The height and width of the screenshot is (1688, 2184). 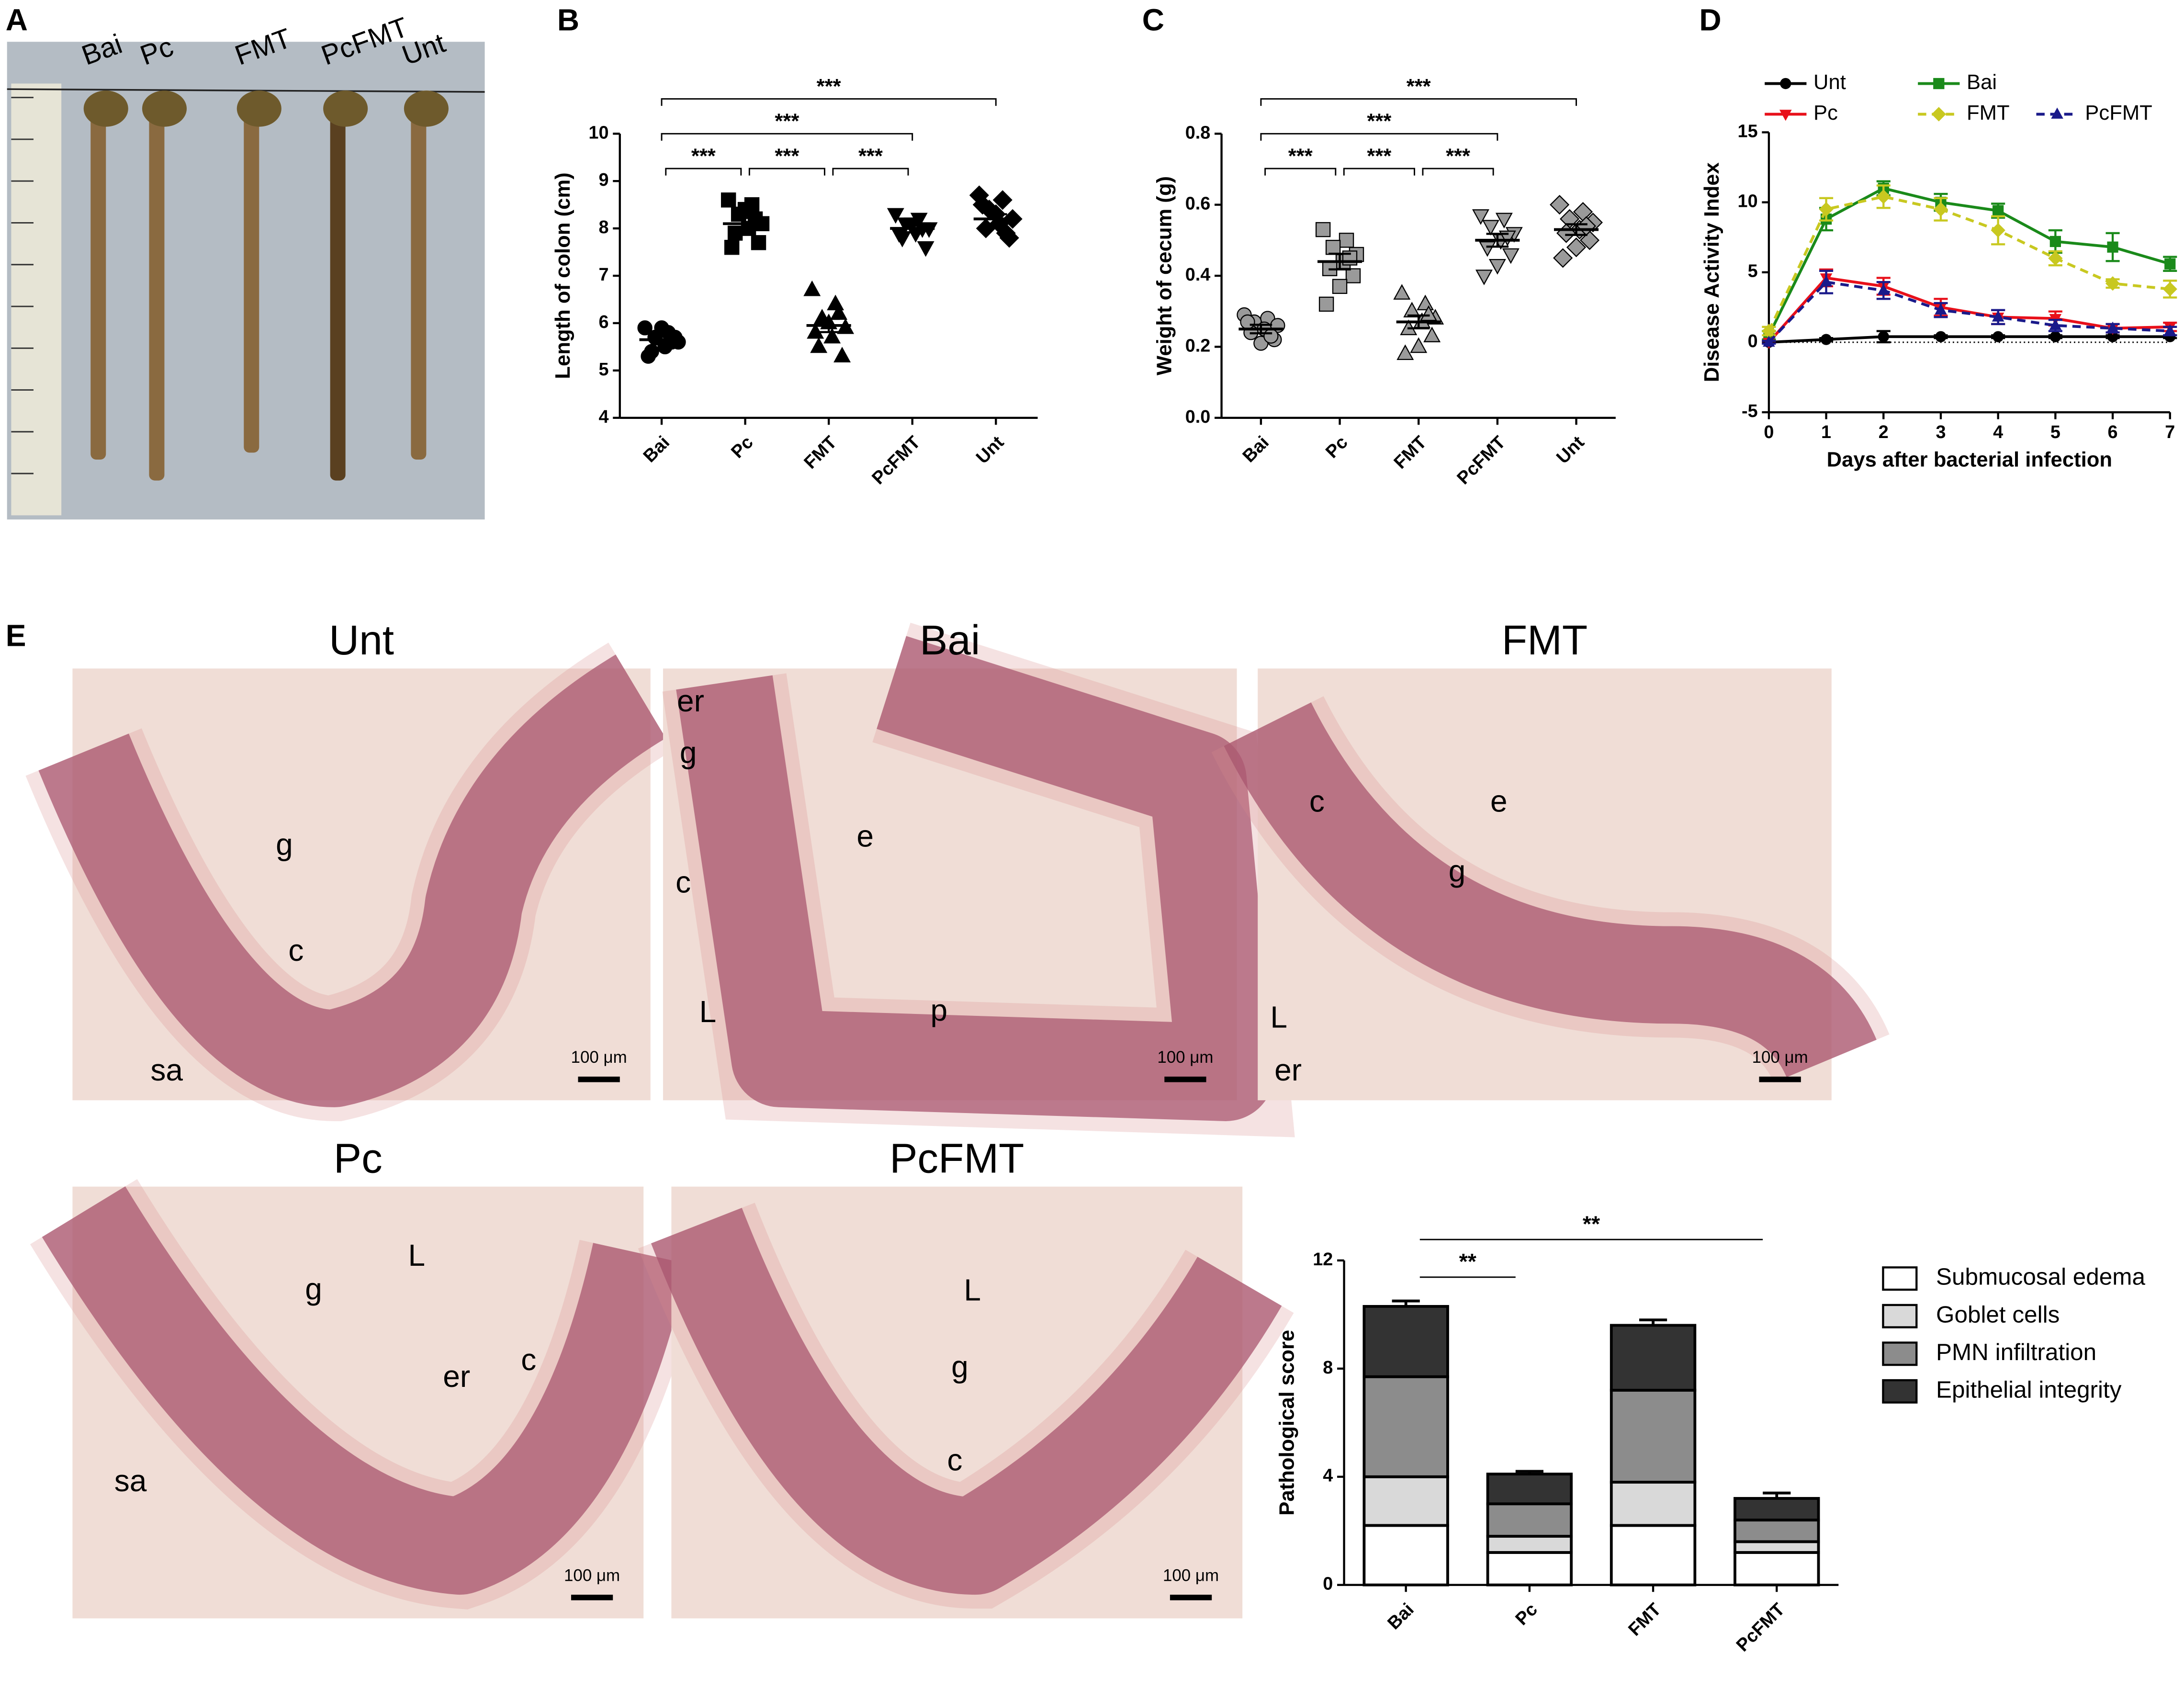 What do you see at coordinates (16, 635) in the screenshot?
I see `panel-label: E` at bounding box center [16, 635].